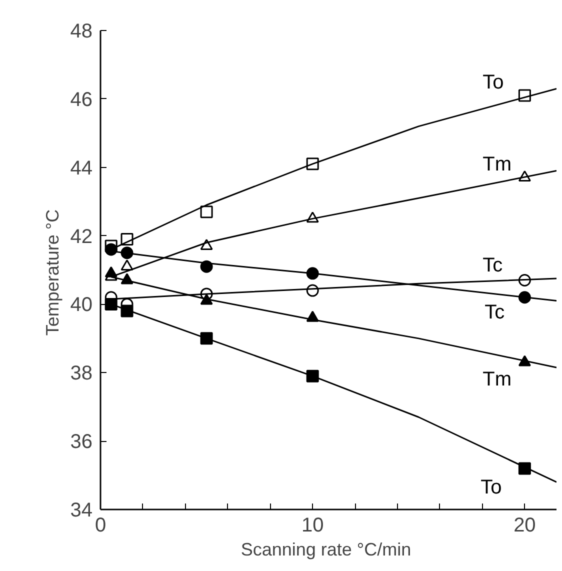 Image resolution: width=562 pixels, height=571 pixels. Describe the element at coordinates (52, 272) in the screenshot. I see `y-axis-title: Temperature °C` at that location.